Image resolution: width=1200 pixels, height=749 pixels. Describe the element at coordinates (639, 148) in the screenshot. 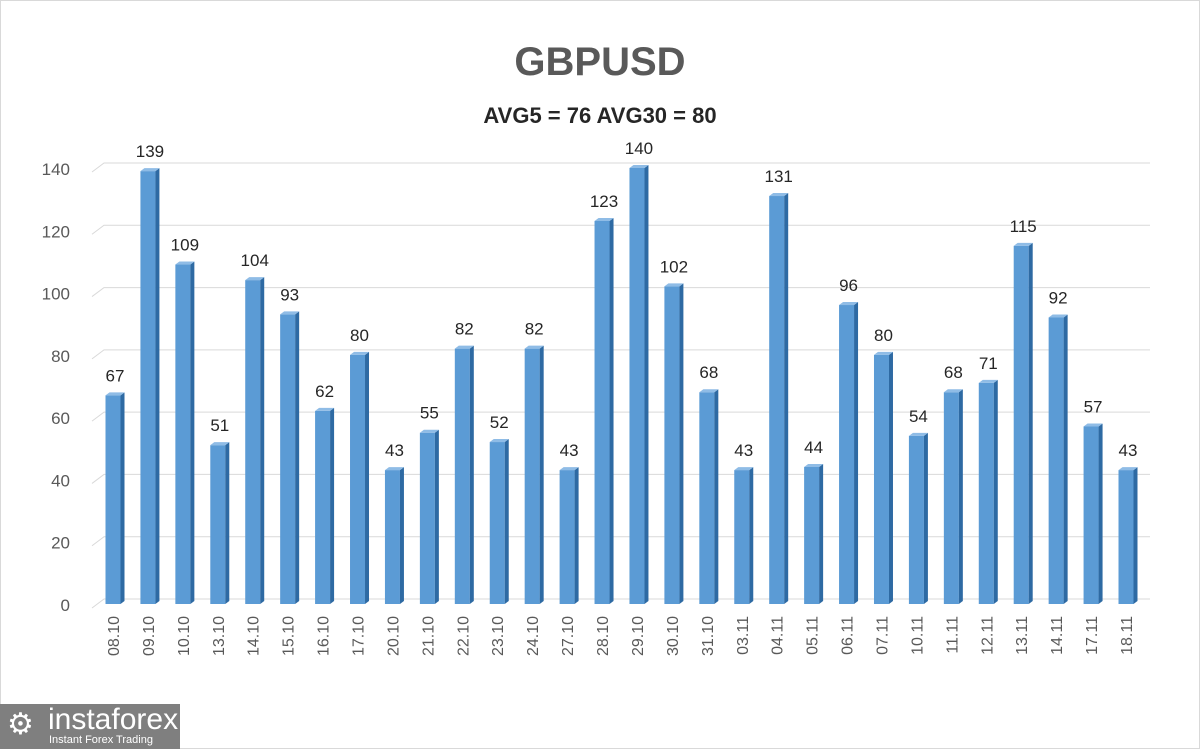

I see `data-label: 140` at that location.